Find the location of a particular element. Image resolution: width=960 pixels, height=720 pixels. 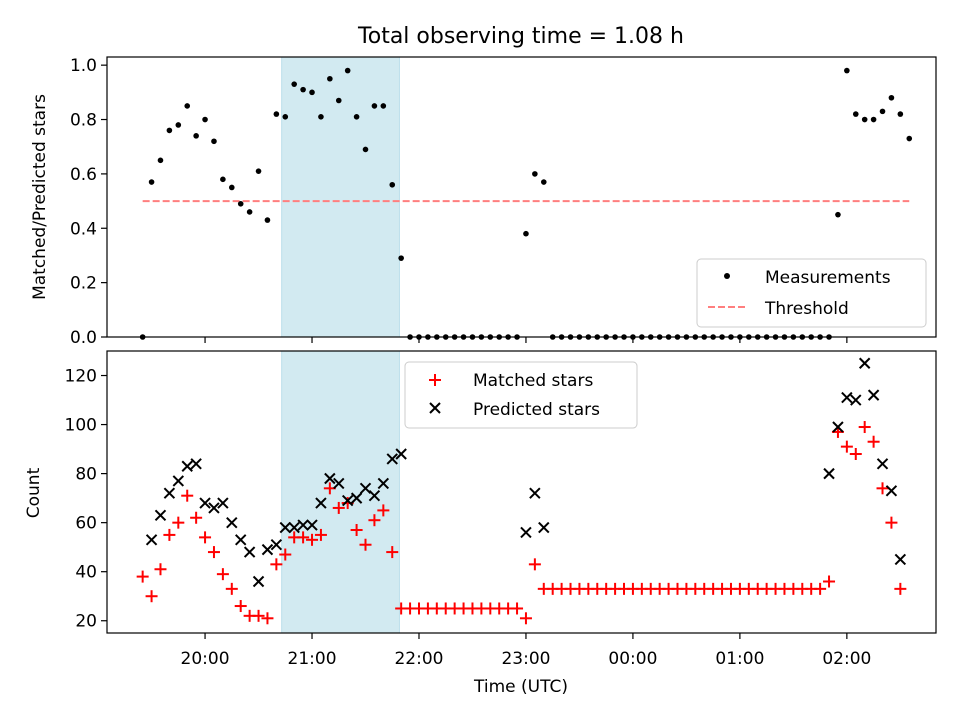

legend-measurements-label: Measurements is located at coordinates (828, 278).